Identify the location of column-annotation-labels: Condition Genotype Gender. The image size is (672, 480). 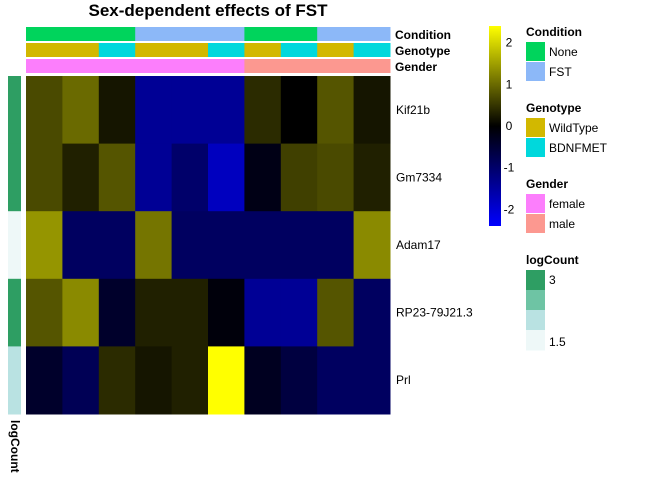
(423, 51).